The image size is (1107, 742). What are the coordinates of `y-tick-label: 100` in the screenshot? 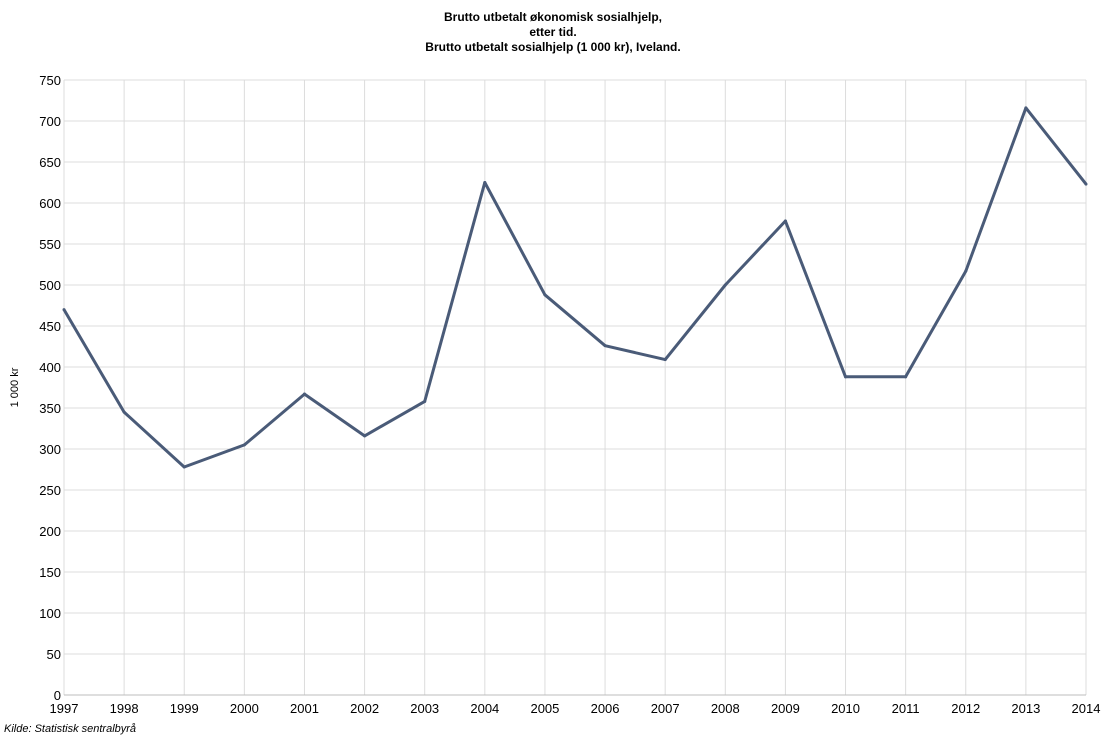 It's located at (50, 613).